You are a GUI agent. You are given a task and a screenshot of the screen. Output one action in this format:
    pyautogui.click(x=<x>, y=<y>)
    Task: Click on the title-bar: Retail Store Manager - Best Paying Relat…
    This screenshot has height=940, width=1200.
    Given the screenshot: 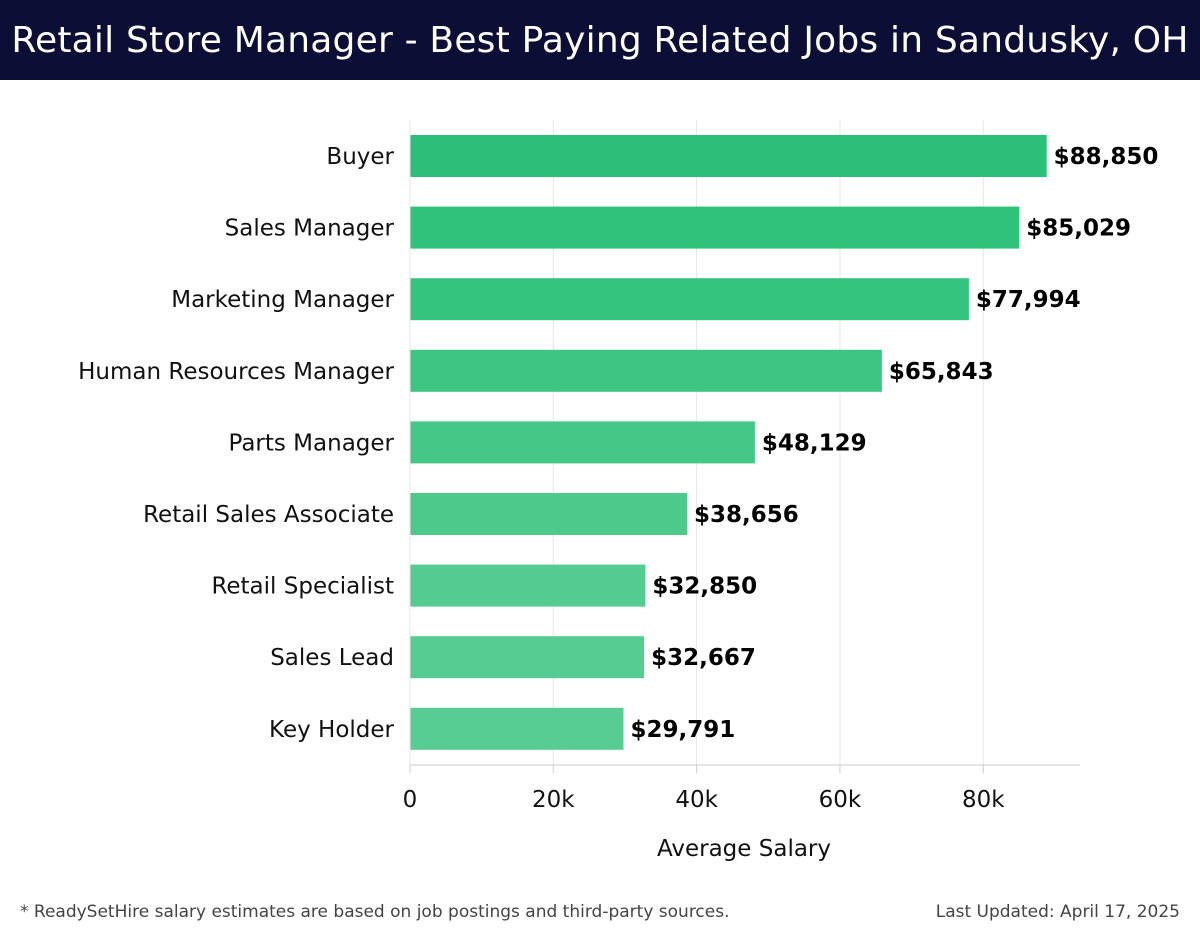 What is the action you would take?
    pyautogui.click(x=600, y=40)
    